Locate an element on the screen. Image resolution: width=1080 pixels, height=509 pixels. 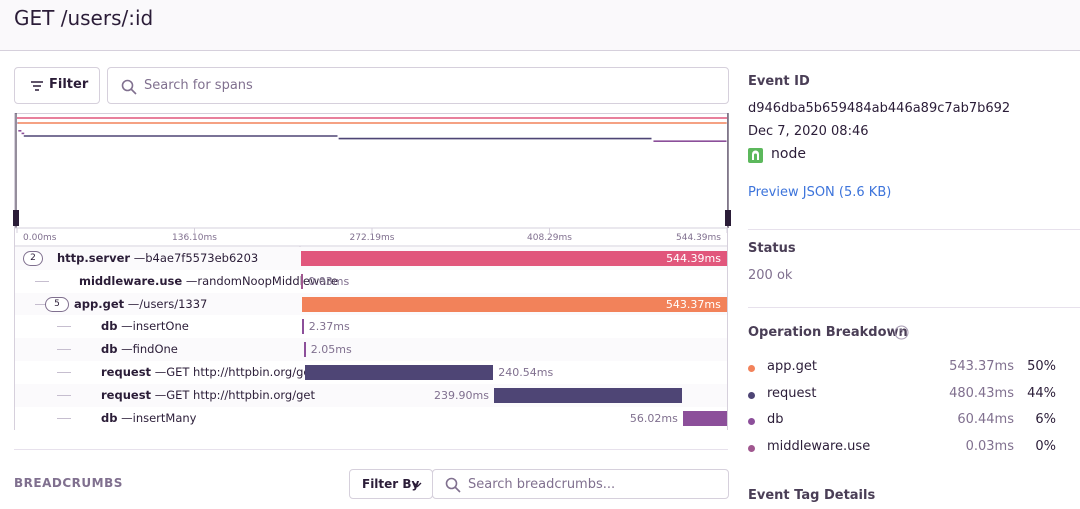
span-label: dbinsertMany is located at coordinates (148, 418).